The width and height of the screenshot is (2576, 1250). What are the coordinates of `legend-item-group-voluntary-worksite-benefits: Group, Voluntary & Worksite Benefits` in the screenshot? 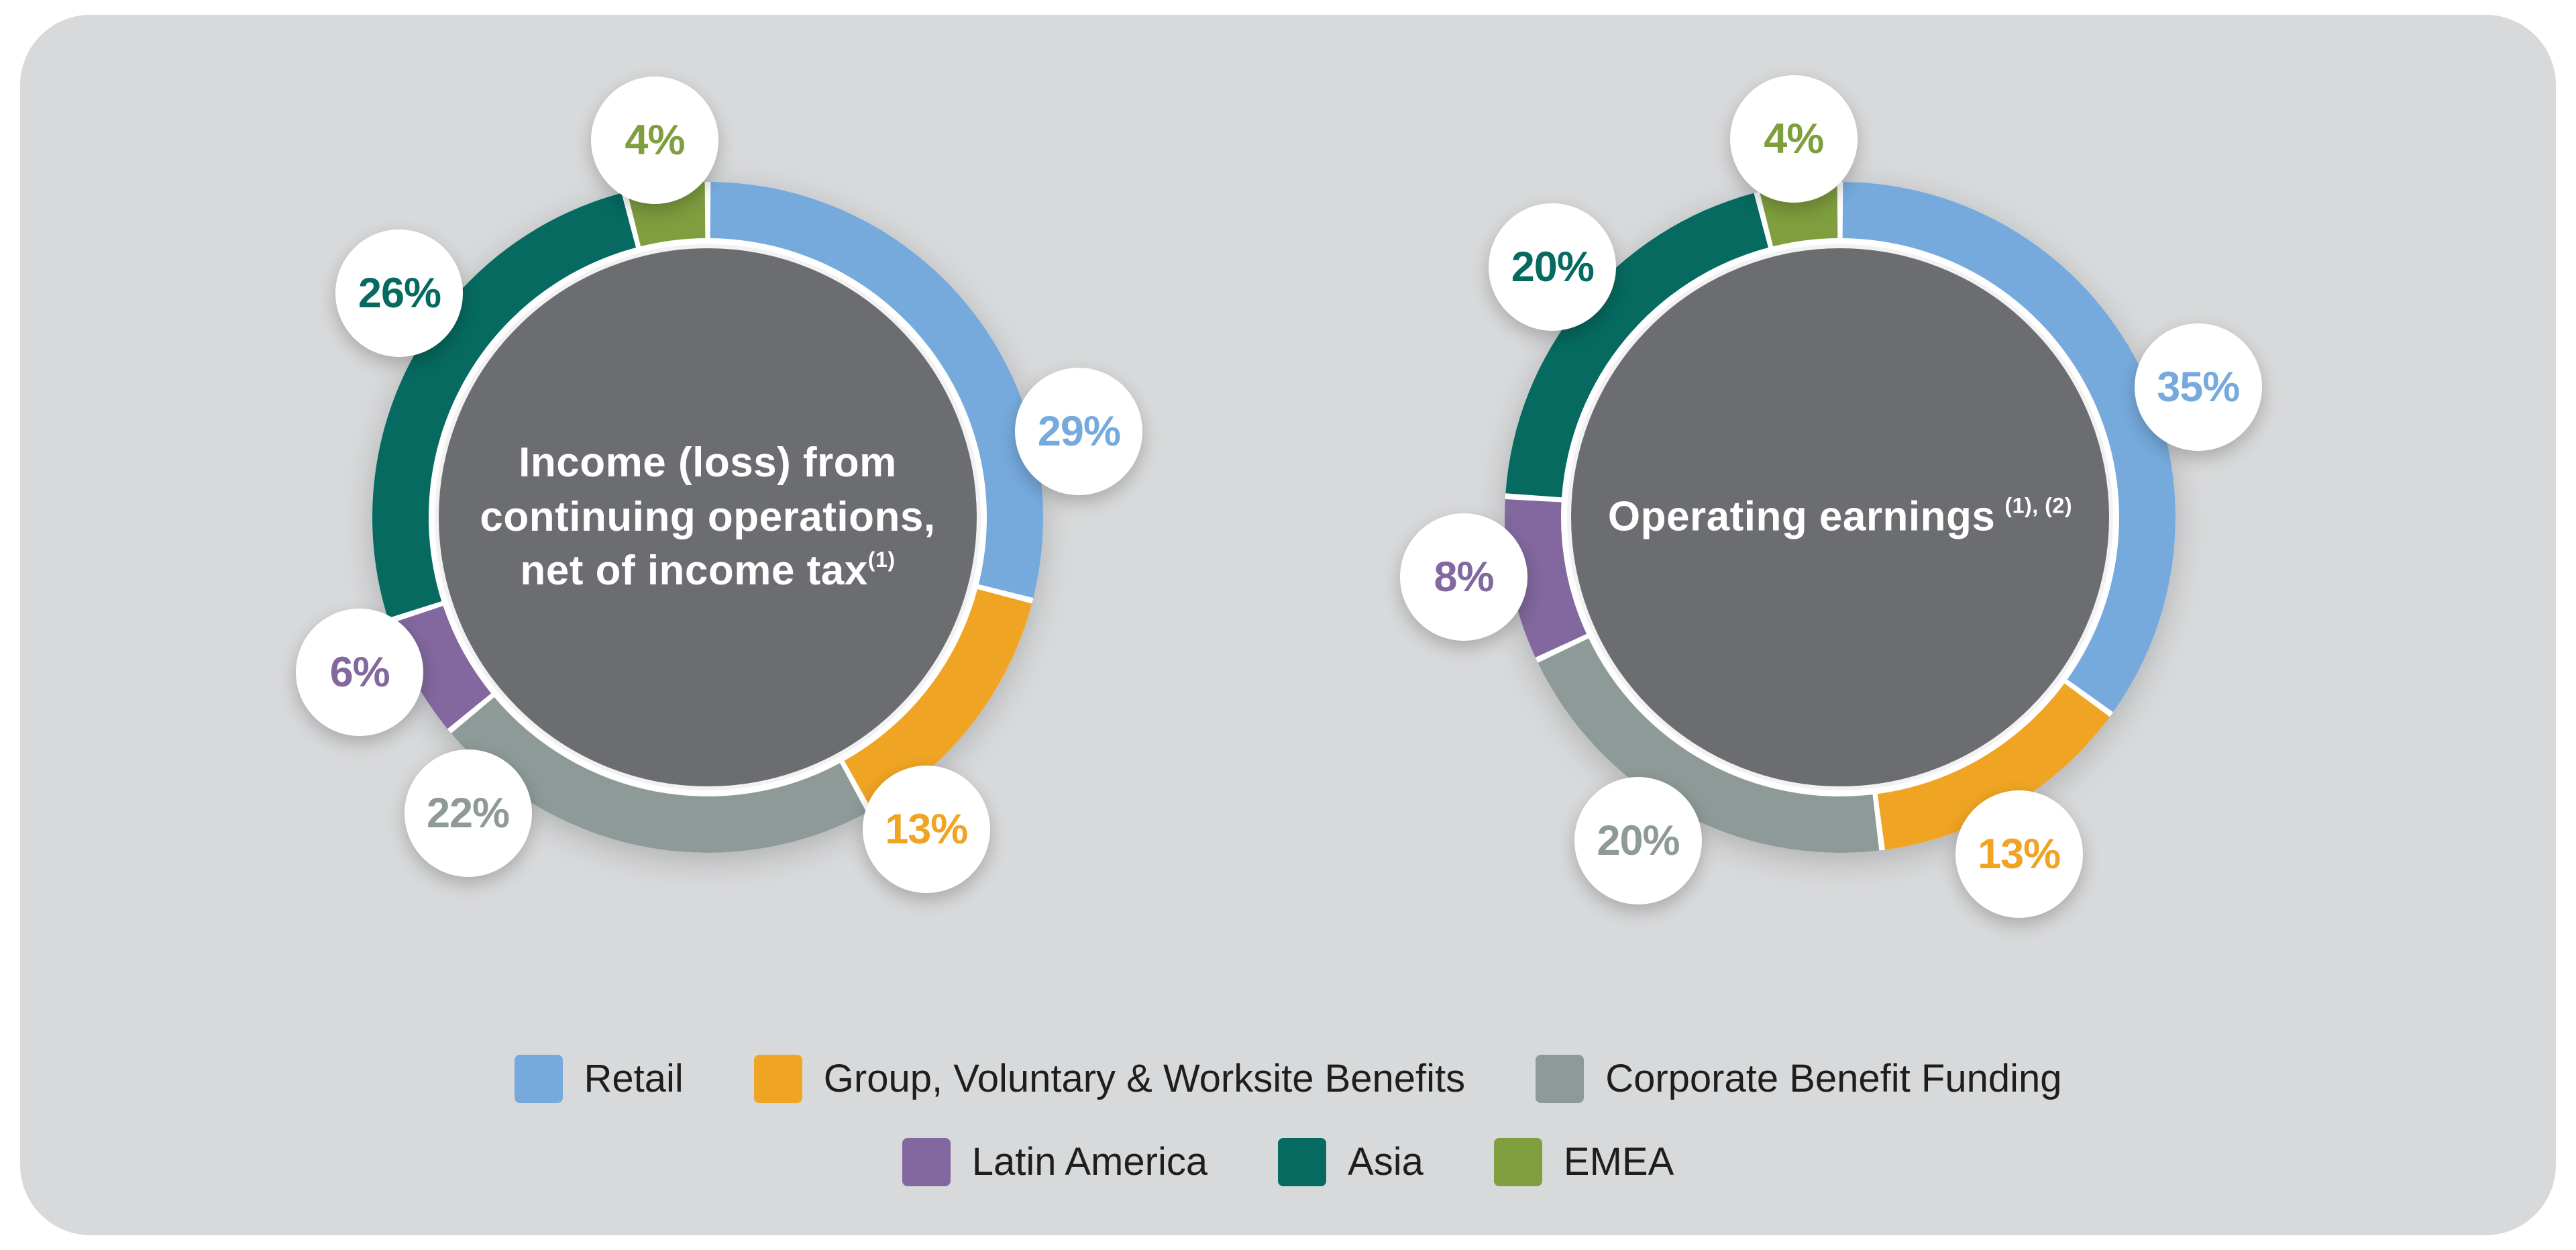 It's located at (1109, 1079).